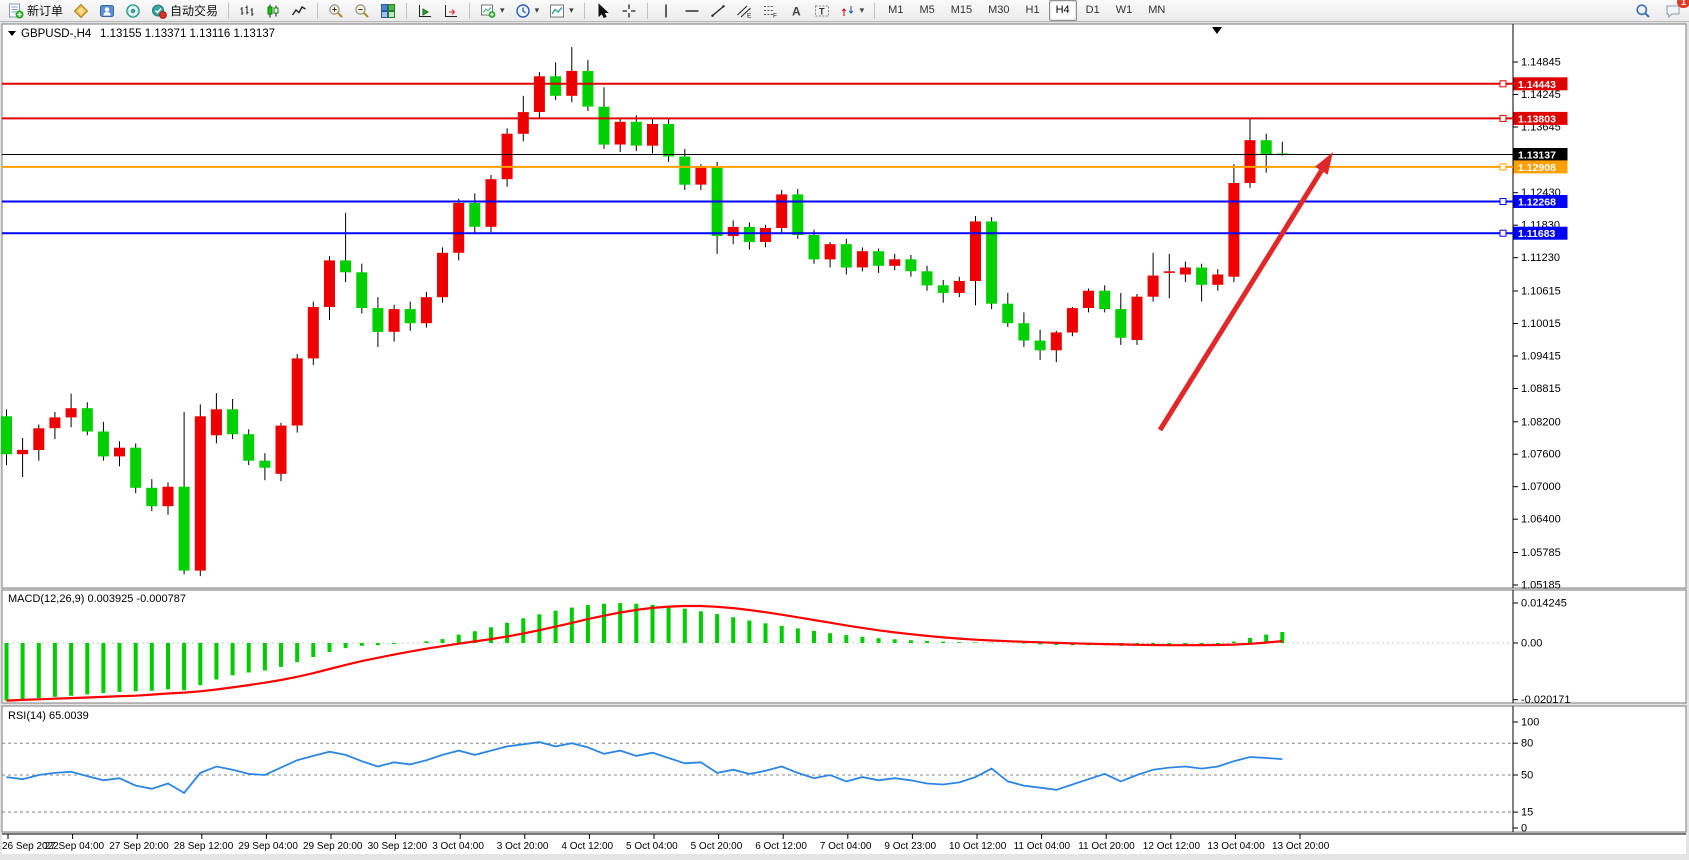 The image size is (1689, 860). Describe the element at coordinates (927, 10) in the screenshot. I see `timeframe-button-m5: M5` at that location.